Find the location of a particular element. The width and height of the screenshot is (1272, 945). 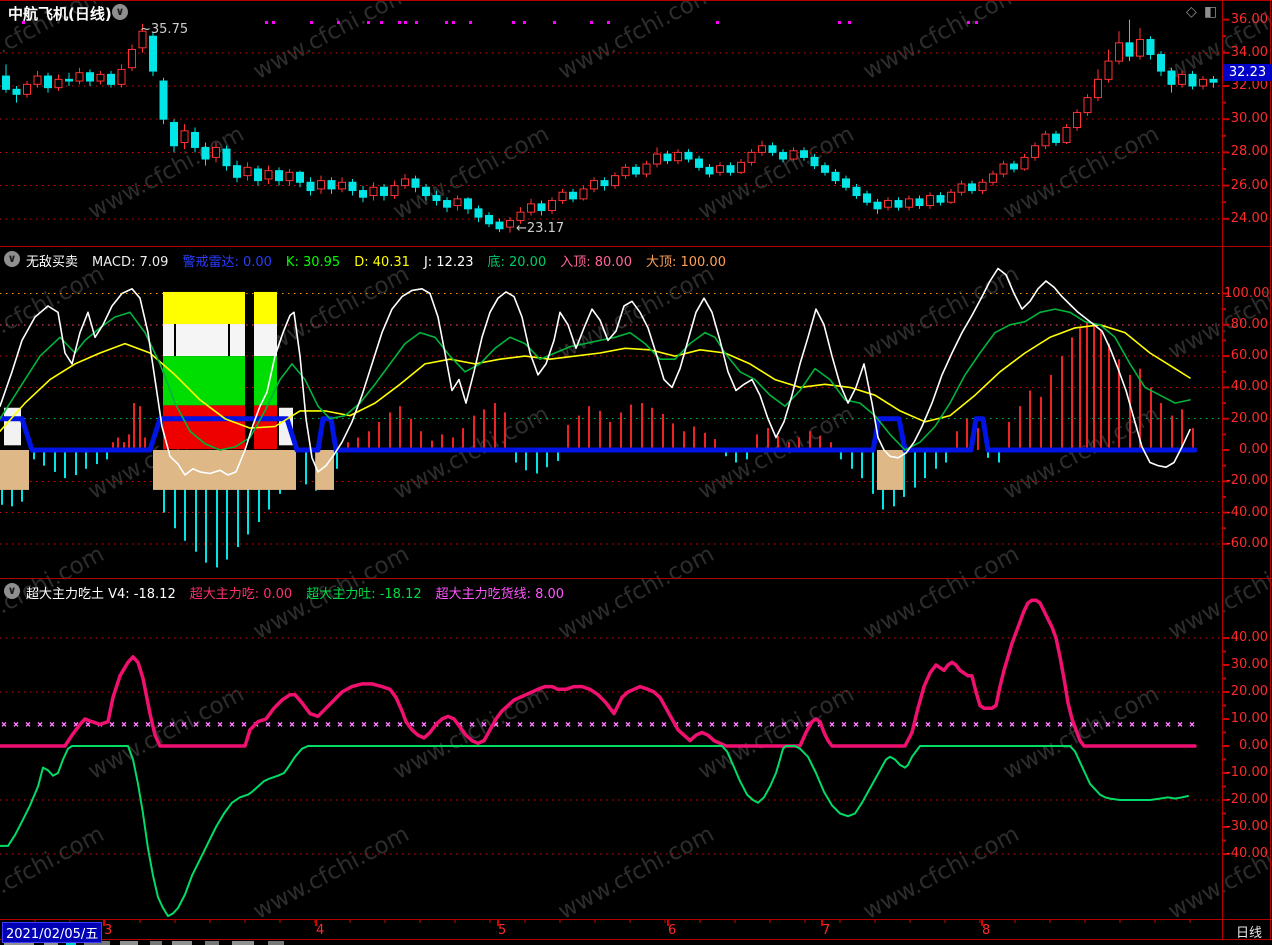

indicator-value: 底: 20.00 is located at coordinates (517, 262).